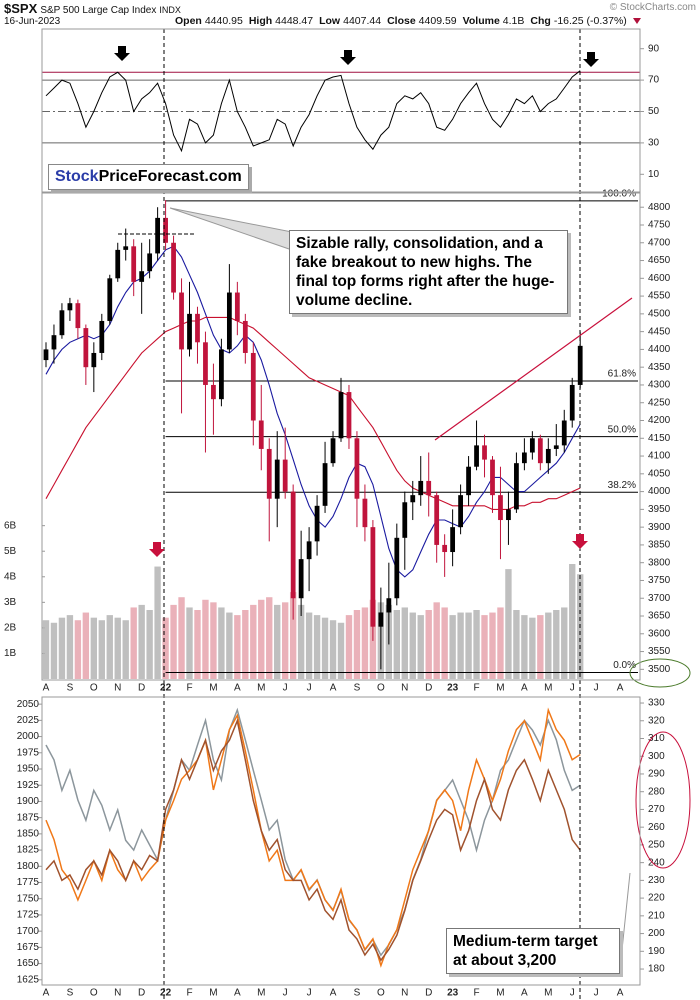 The width and height of the screenshot is (700, 1000). Describe the element at coordinates (659, 598) in the screenshot. I see `y-tick-label: 3700` at that location.